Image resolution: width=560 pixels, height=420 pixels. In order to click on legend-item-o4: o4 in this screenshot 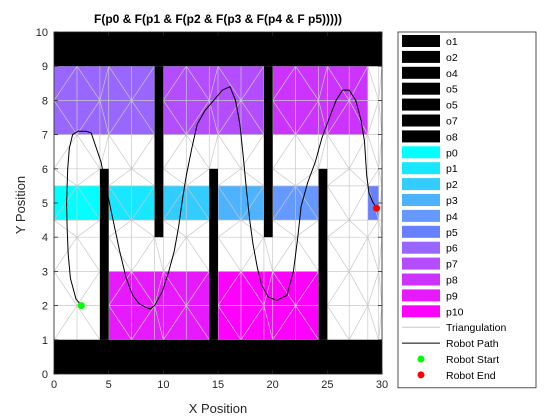, I will do `click(430, 73)`.